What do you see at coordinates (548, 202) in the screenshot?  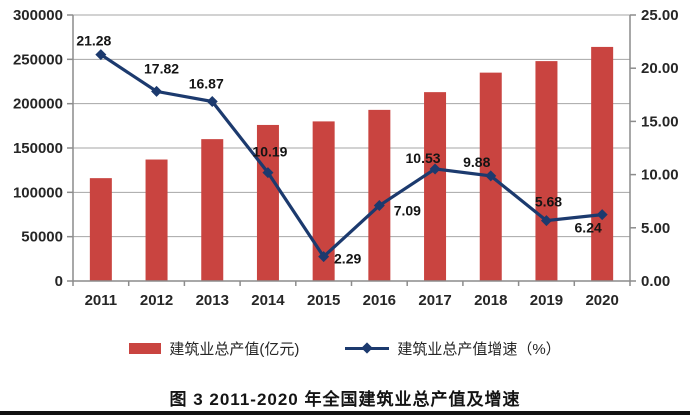 I see `data-label-2019: 5.68` at bounding box center [548, 202].